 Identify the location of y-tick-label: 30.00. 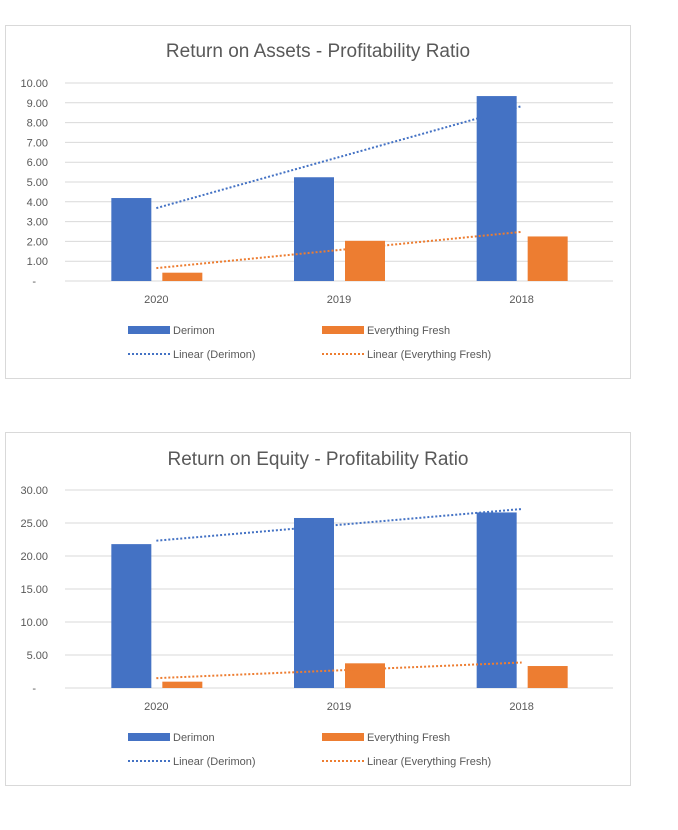
(34, 491).